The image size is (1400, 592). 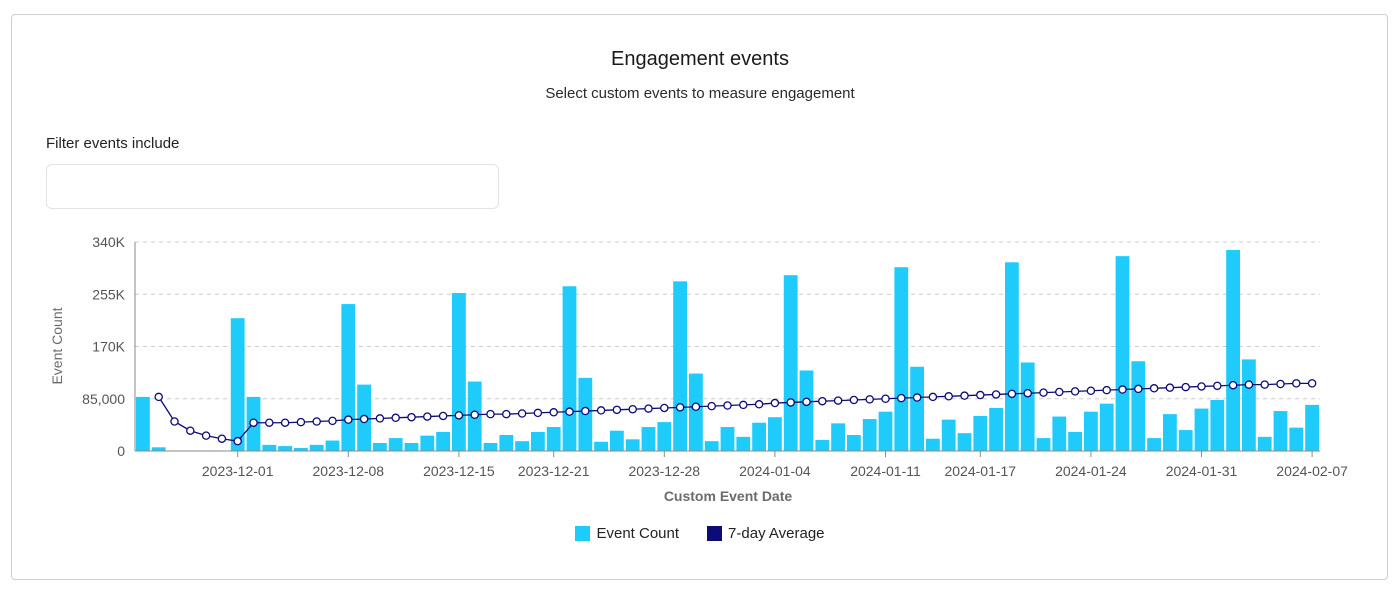 I want to click on legend-item-7-day-average: 7-day Average, so click(x=766, y=533).